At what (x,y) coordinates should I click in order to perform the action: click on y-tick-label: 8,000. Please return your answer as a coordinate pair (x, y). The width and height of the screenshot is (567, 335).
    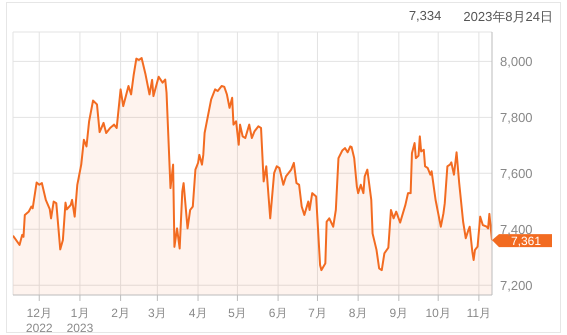
    Looking at the image, I should click on (516, 61).